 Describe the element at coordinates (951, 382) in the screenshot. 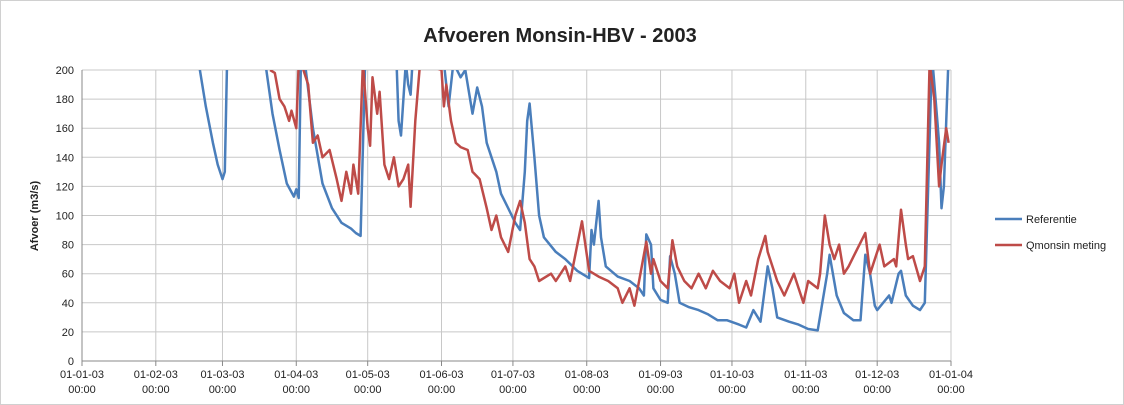

I see `x-tick-label: 01-01-04 00:00` at that location.